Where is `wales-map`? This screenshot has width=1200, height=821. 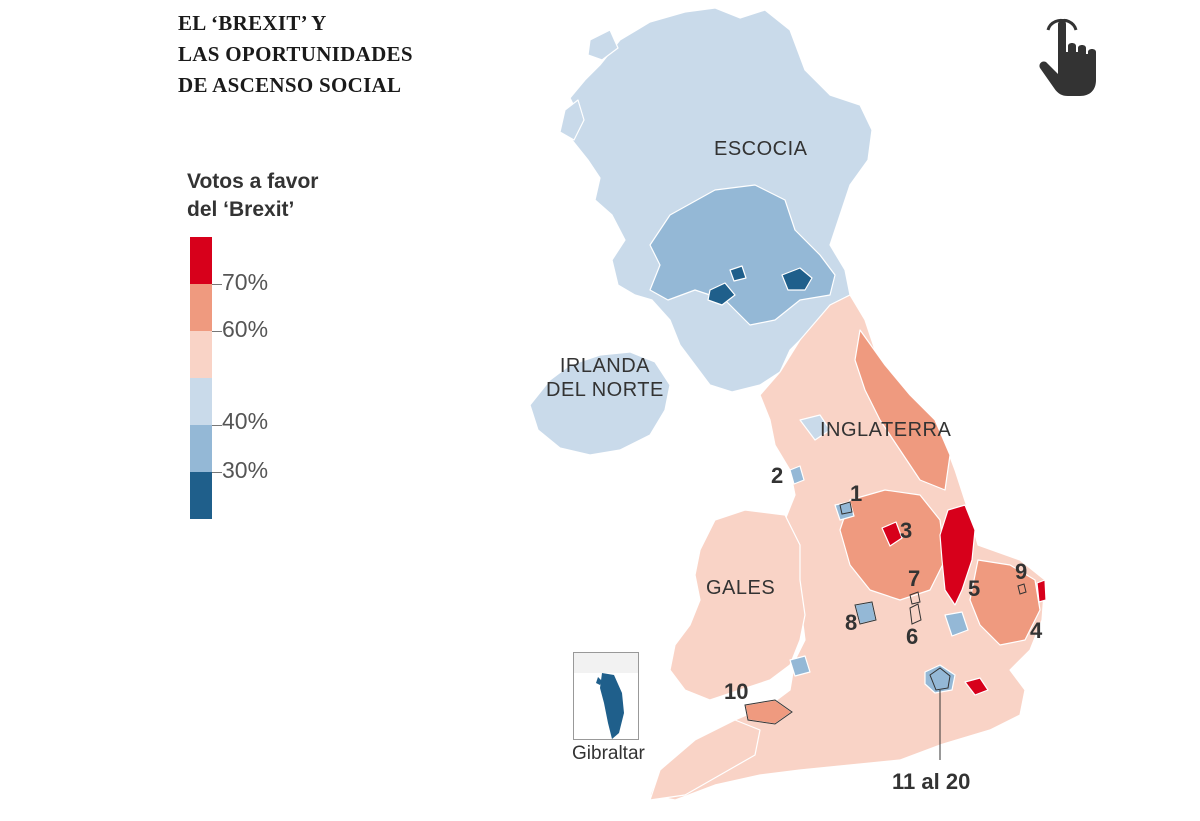
wales-map is located at coordinates (737, 605).